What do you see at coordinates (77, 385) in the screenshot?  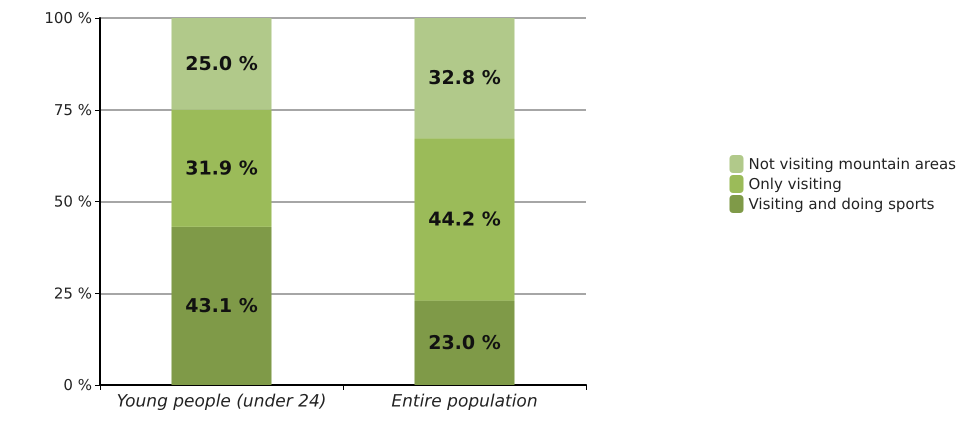 I see `y-tick-label: 0 %` at bounding box center [77, 385].